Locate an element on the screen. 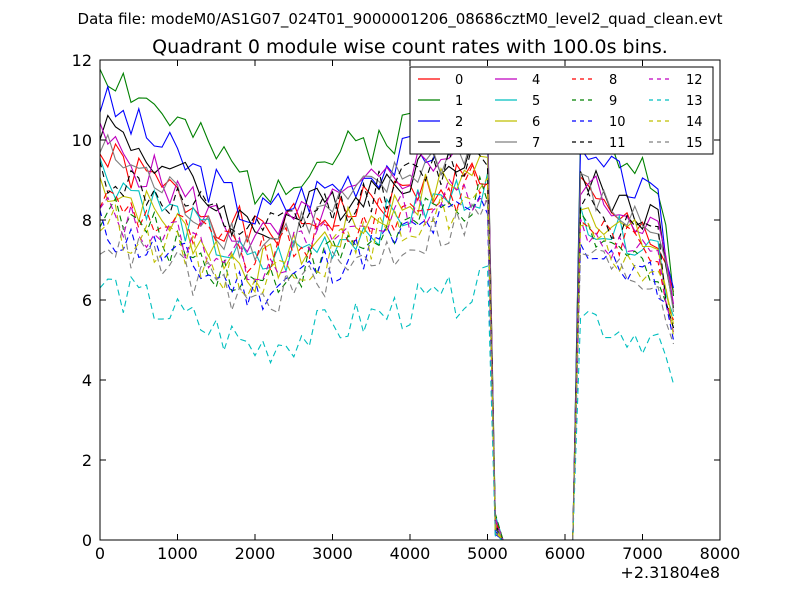 The image size is (800, 600). legend-label-14: 14 is located at coordinates (694, 122).